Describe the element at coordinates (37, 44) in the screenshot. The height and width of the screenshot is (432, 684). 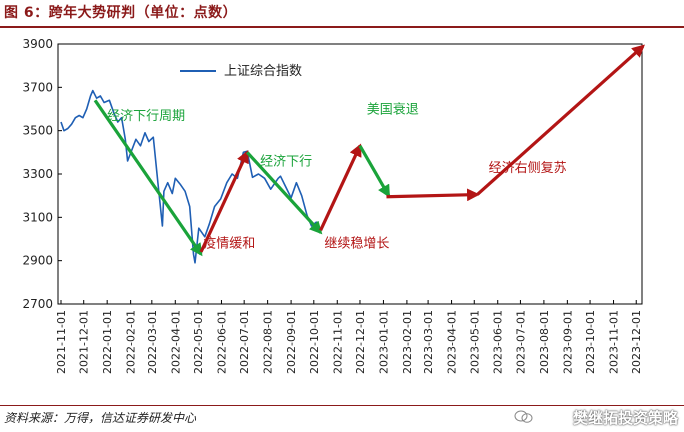
I see `y-tick-label: 3900` at that location.